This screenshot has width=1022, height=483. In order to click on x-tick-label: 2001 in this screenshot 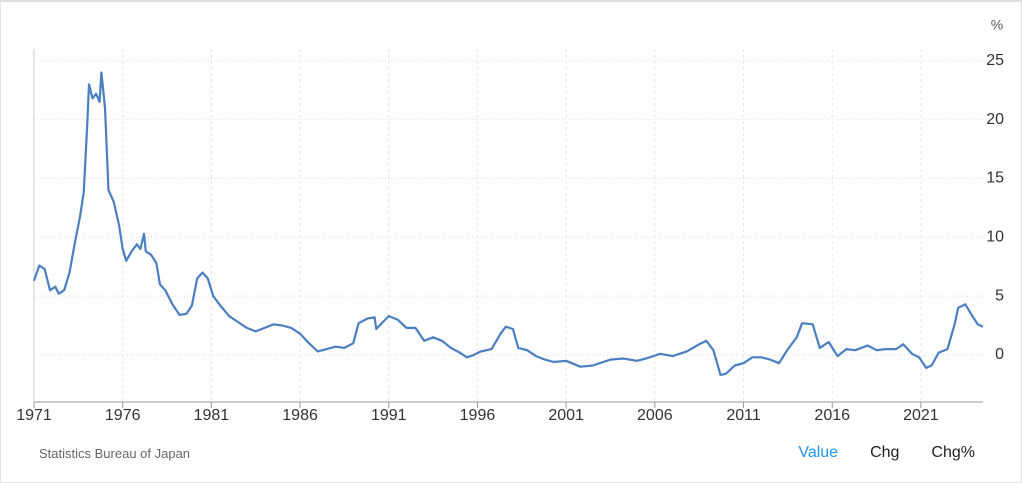, I will do `click(566, 415)`.